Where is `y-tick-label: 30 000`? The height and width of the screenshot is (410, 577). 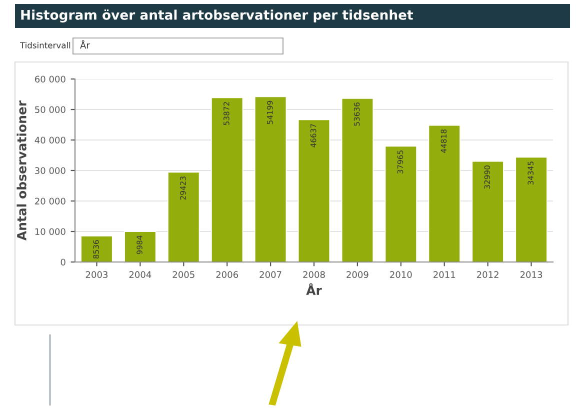 y-tick-label: 30 000 is located at coordinates (50, 170).